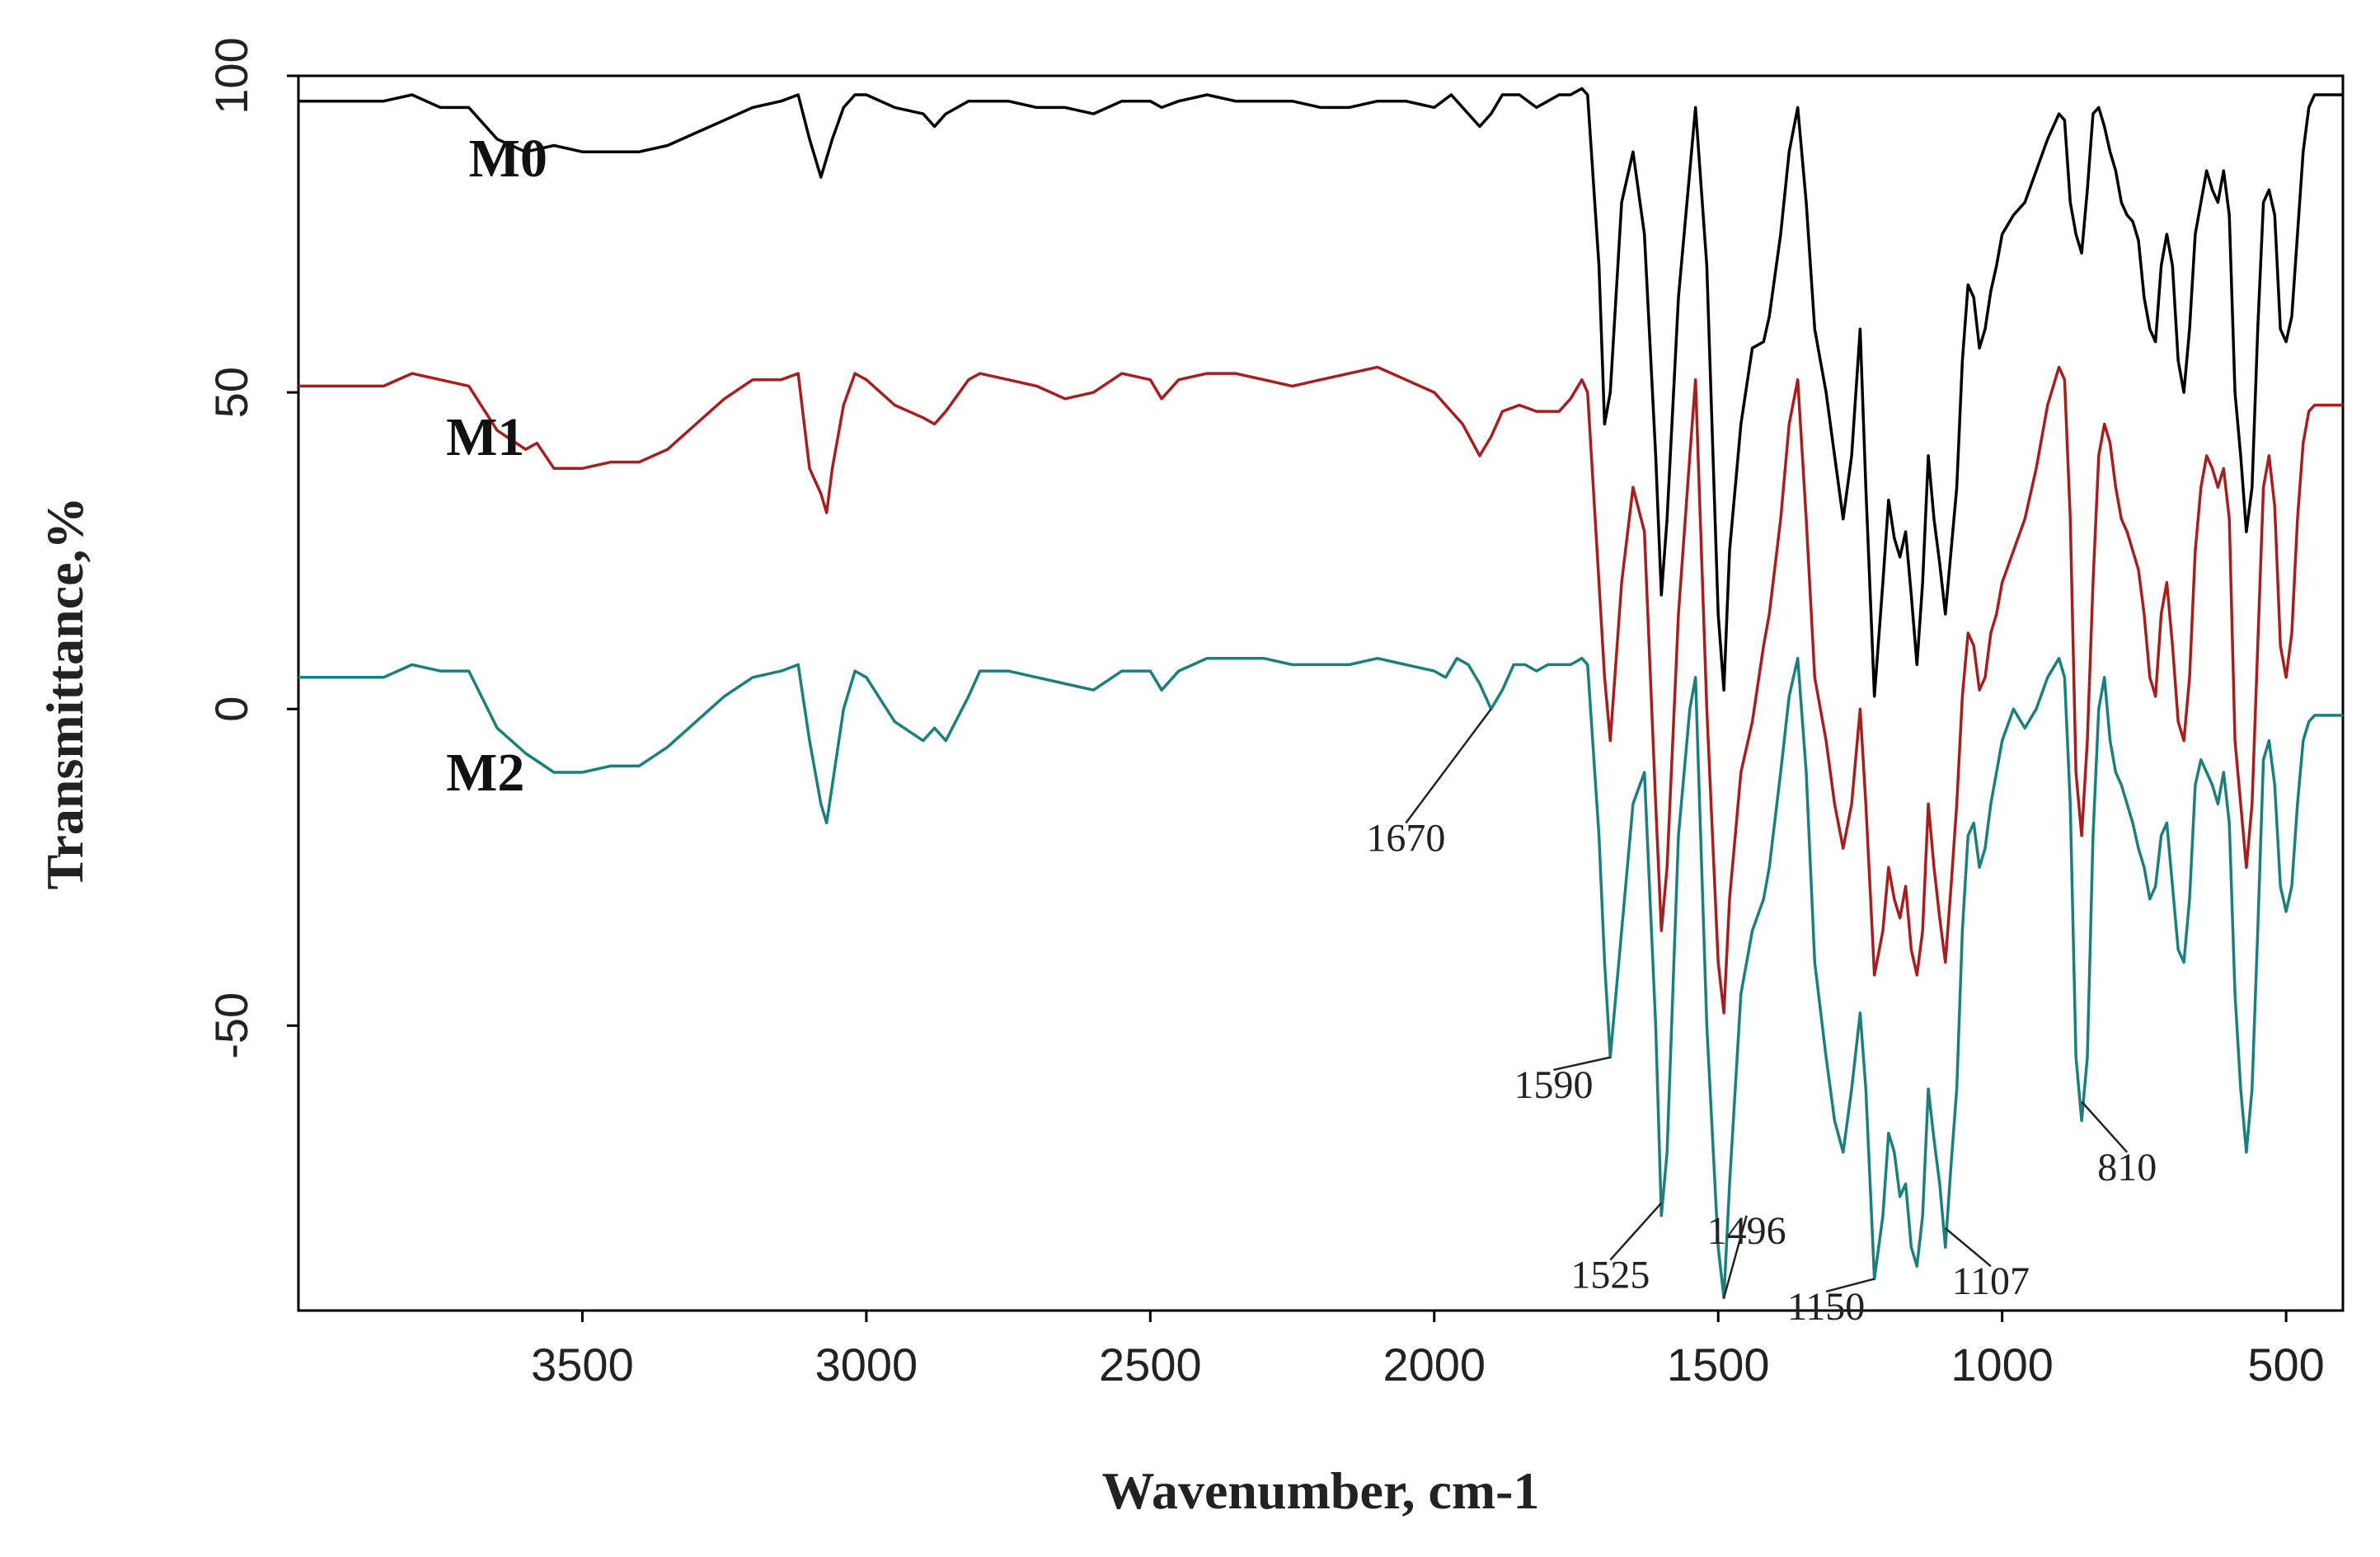  Describe the element at coordinates (485, 437) in the screenshot. I see `series-label-m1: M1` at that location.